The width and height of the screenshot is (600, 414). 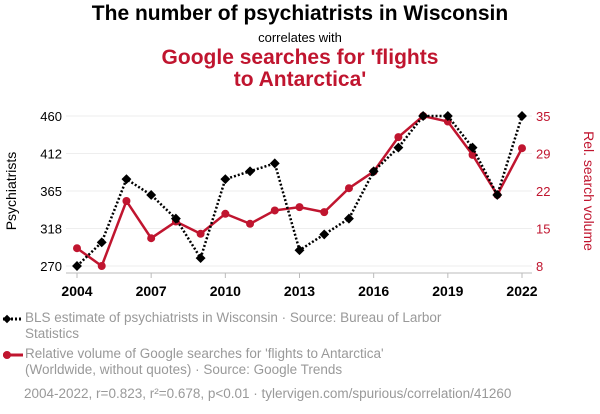 What do you see at coordinates (543, 116) in the screenshot?
I see `right-tick-label: 35` at bounding box center [543, 116].